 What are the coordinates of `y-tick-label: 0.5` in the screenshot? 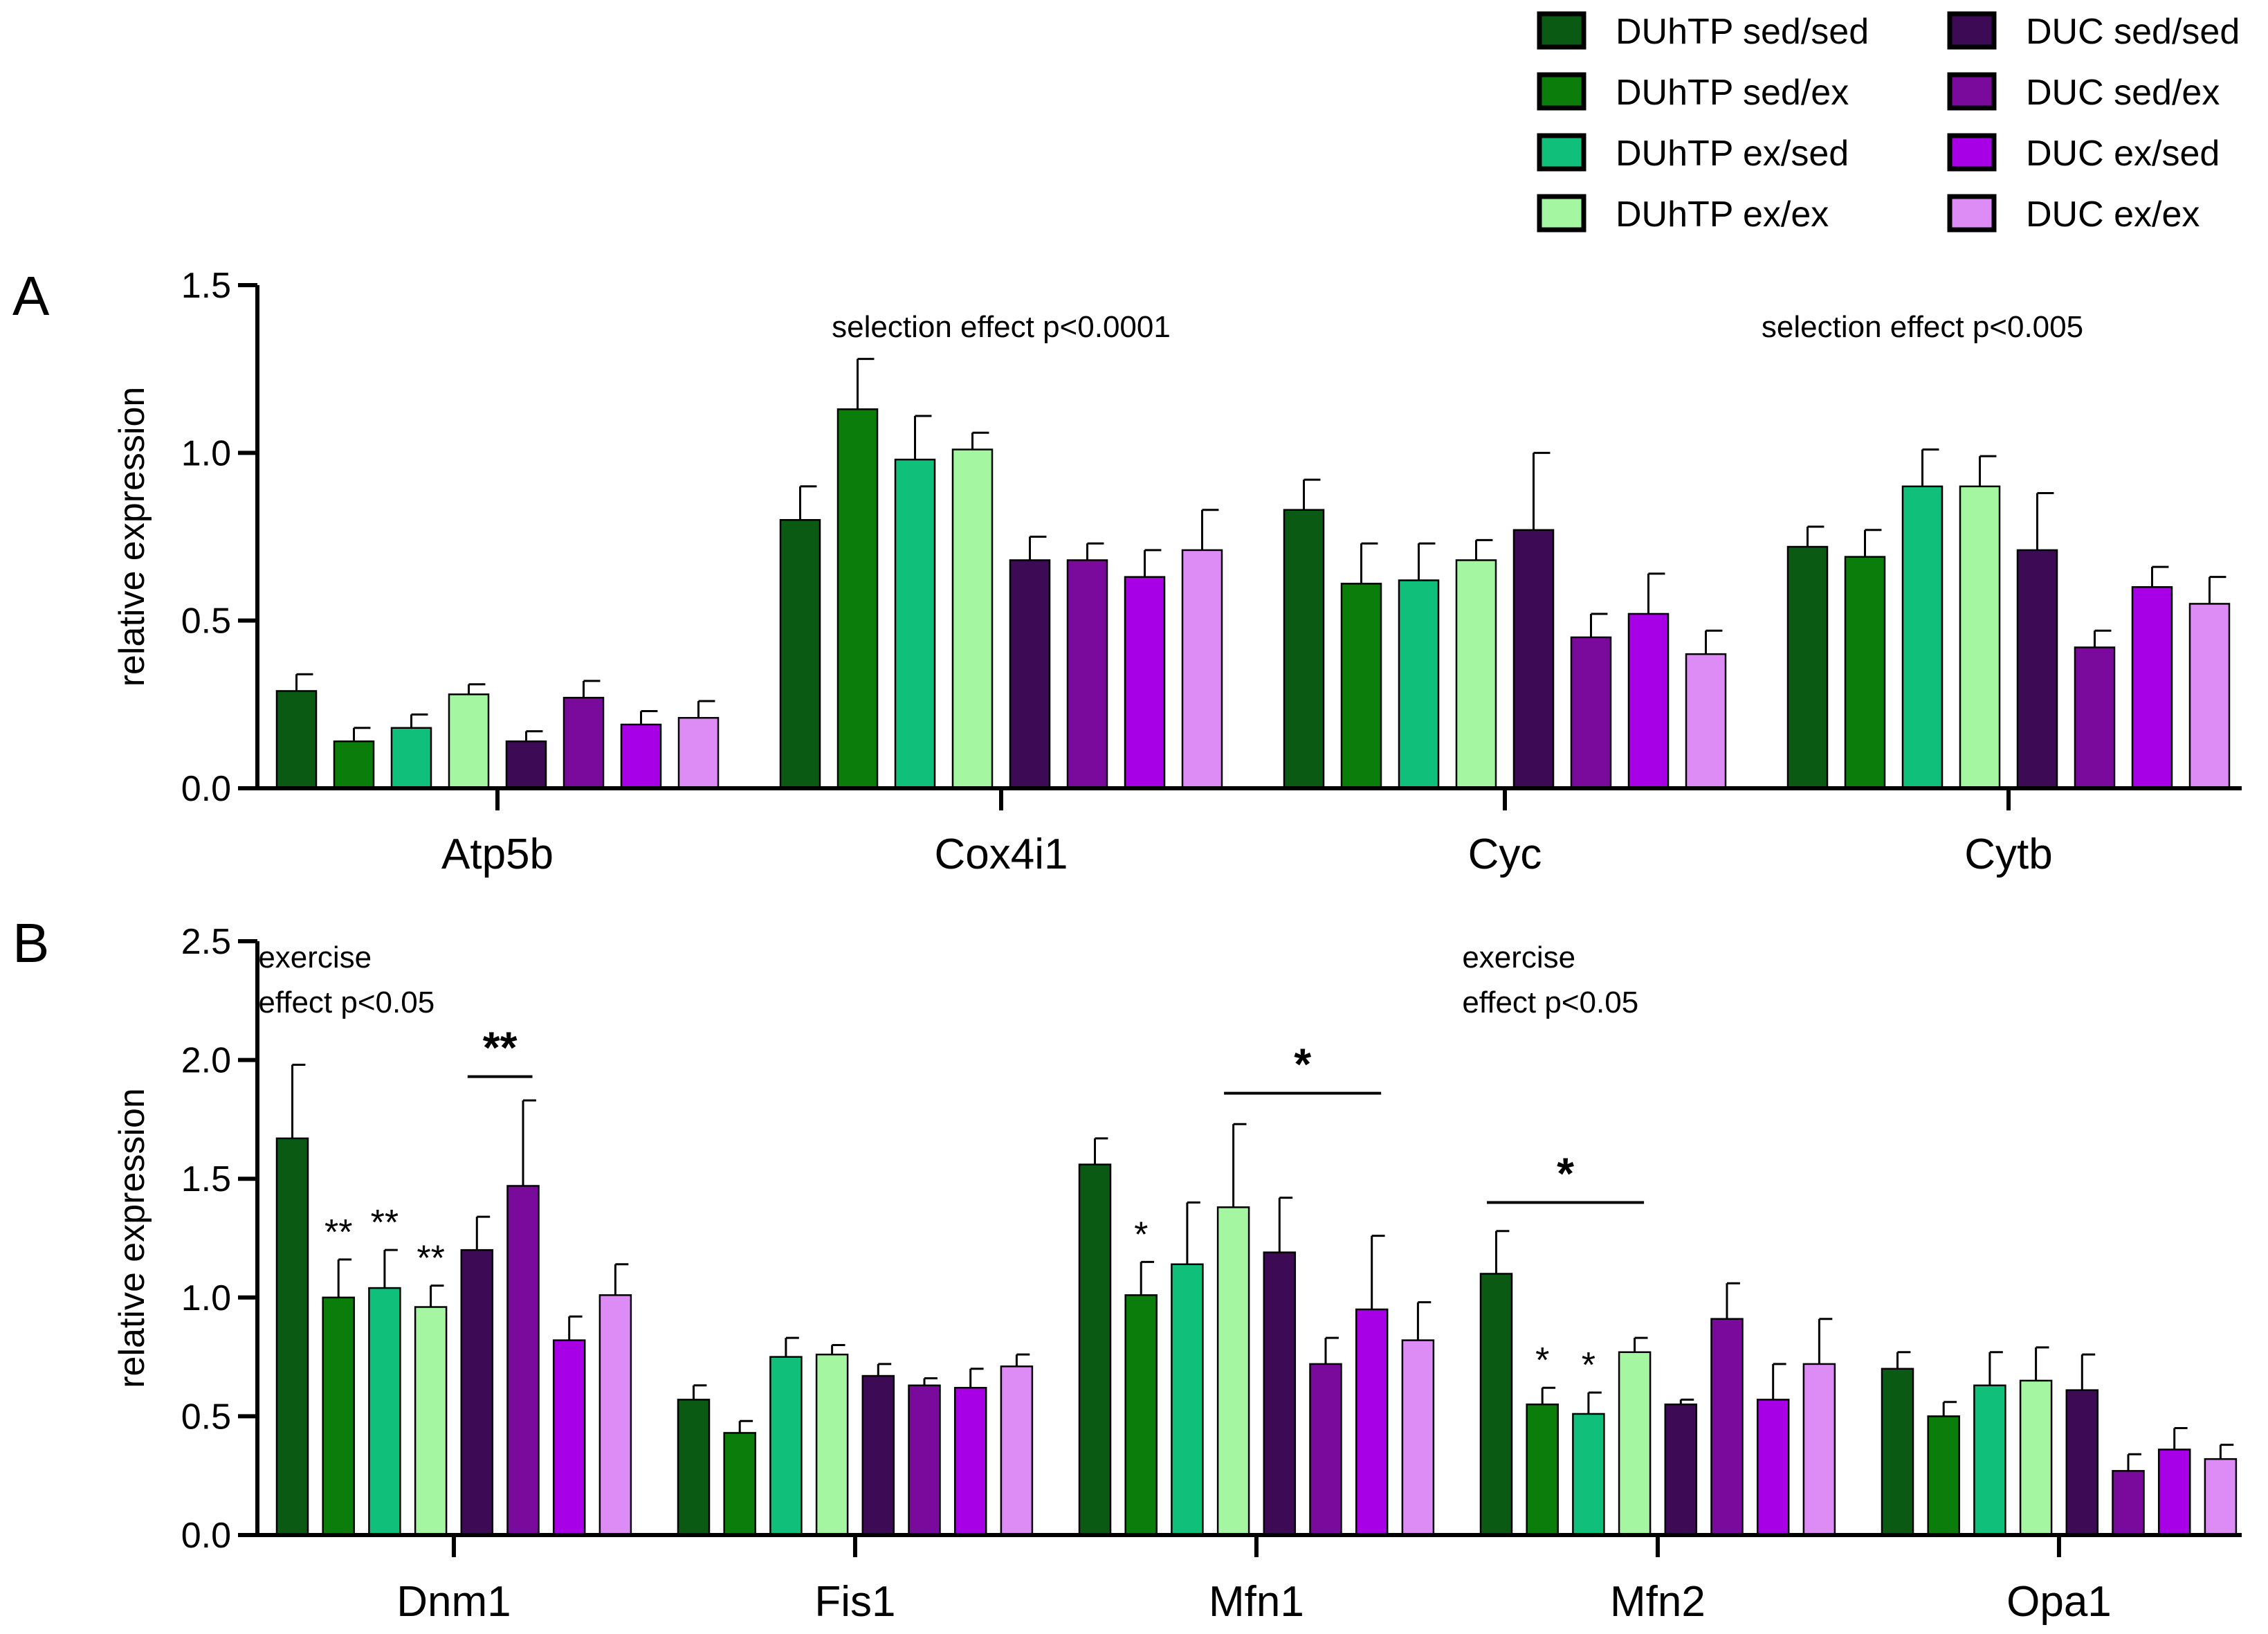 It's located at (206, 621).